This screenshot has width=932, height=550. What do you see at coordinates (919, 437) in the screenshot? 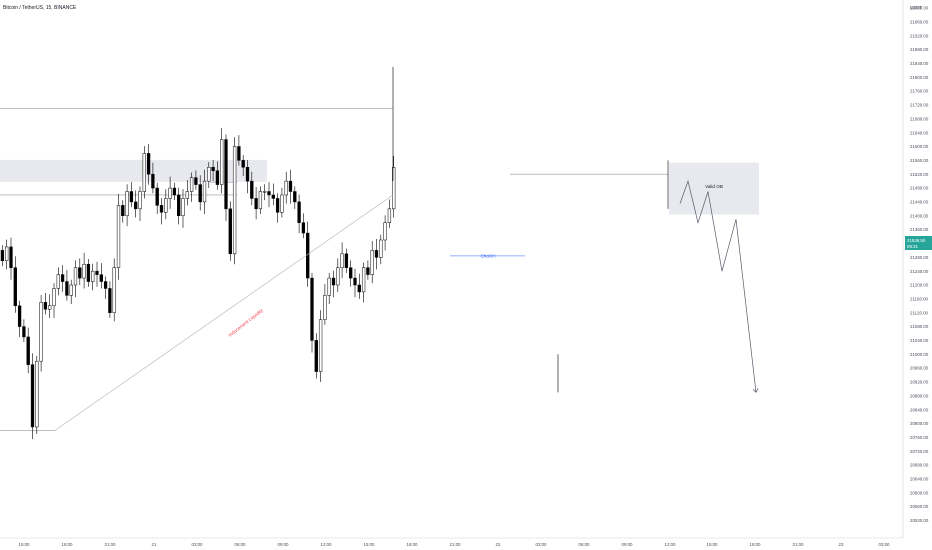
I see `price-tick-label: 20760.00` at bounding box center [919, 437].